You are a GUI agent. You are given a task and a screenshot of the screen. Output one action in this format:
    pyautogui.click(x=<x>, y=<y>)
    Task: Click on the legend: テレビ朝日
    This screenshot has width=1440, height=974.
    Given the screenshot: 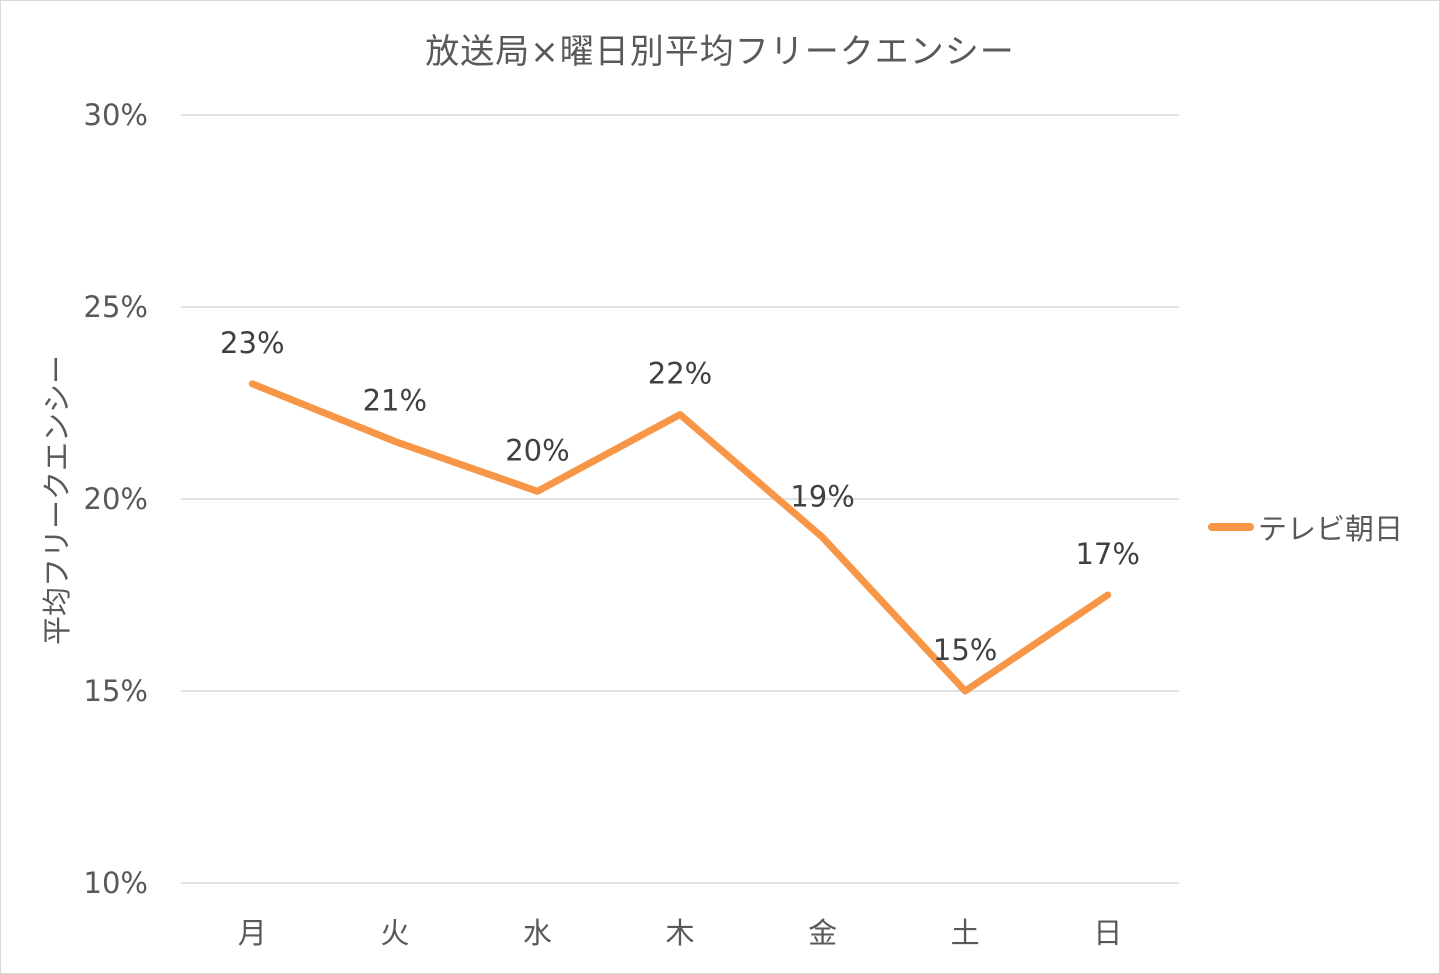 What is the action you would take?
    pyautogui.click(x=1305, y=527)
    